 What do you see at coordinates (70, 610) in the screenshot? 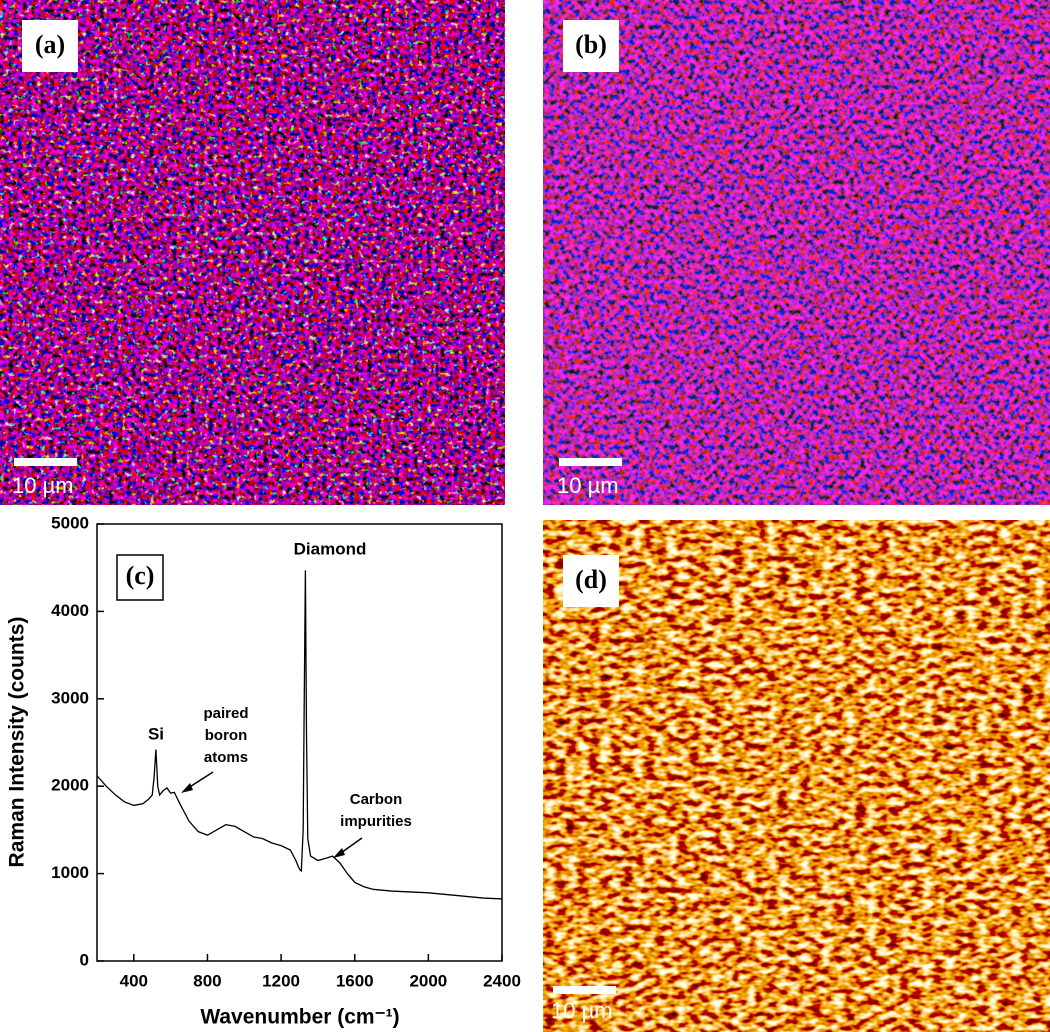
I see `y-tick-label: 4000` at bounding box center [70, 610].